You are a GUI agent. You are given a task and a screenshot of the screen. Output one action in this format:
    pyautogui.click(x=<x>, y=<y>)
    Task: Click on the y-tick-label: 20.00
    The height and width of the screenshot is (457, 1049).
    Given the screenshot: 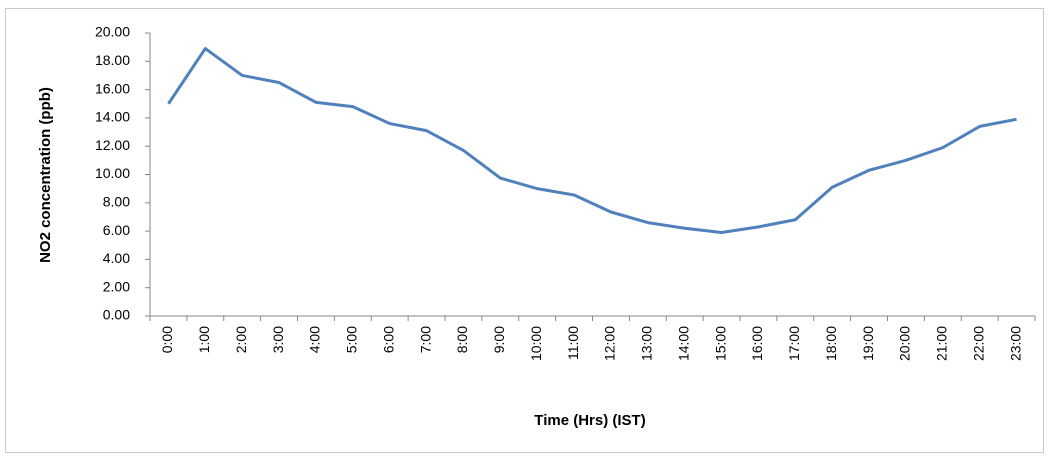 What is the action you would take?
    pyautogui.click(x=112, y=32)
    